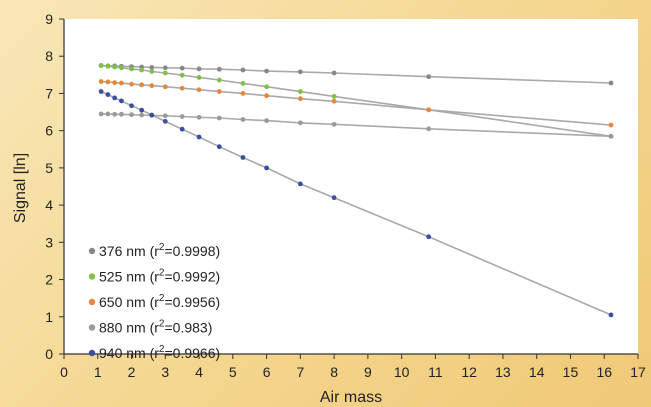  Describe the element at coordinates (435, 372) in the screenshot. I see `x-tick-label: 11` at that location.